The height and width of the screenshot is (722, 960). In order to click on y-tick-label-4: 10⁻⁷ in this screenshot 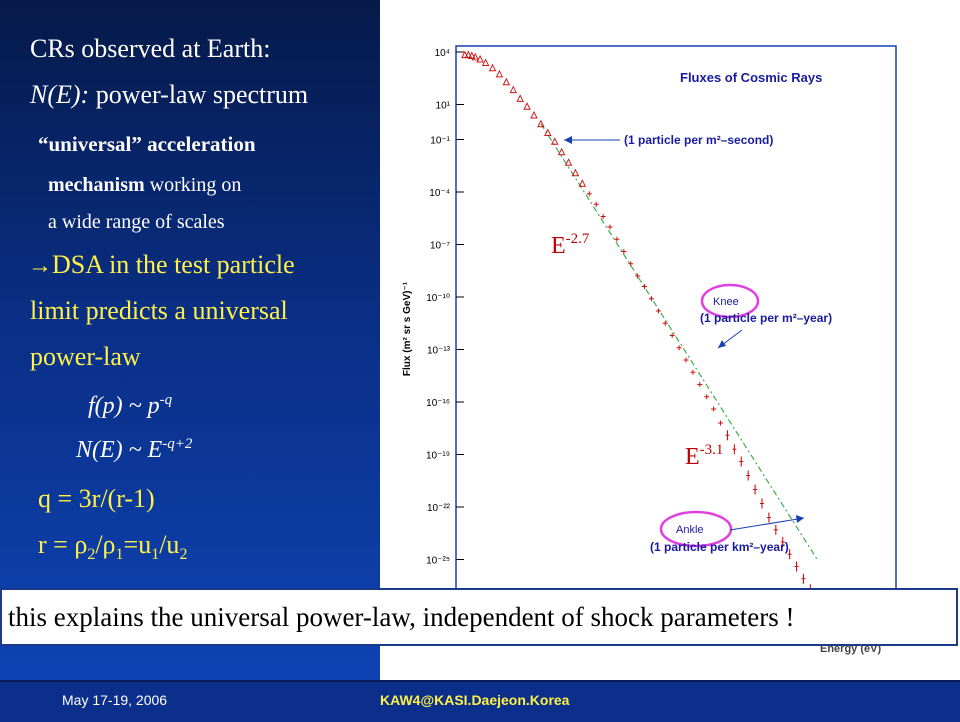, I will do `click(440, 246)`.